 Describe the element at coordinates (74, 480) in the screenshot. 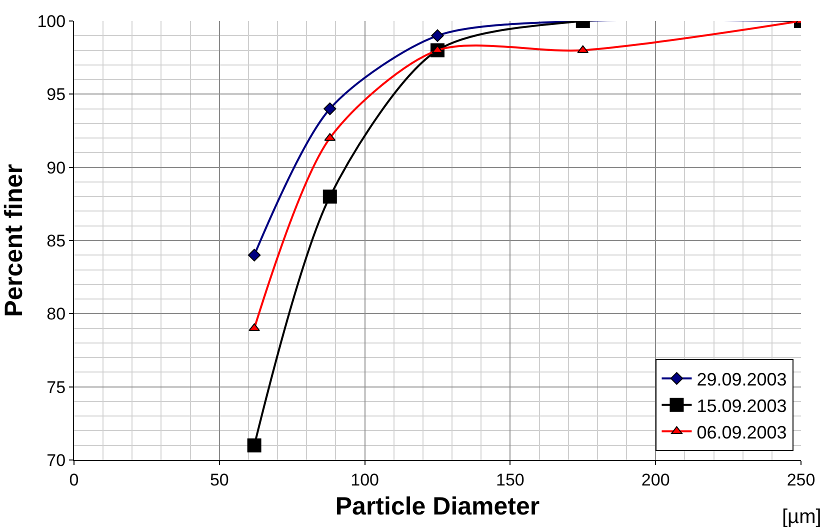

I see `x-tick-label: 0` at that location.